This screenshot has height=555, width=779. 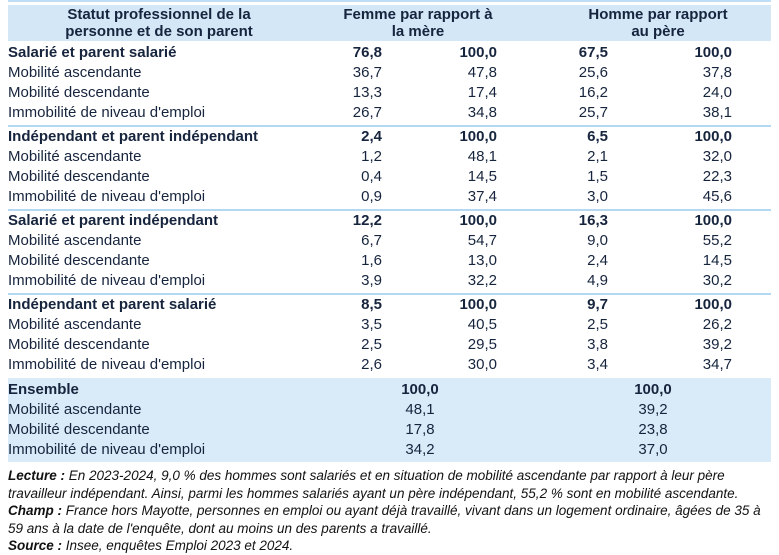 I want to click on cell-value: 2,1, so click(x=597, y=156).